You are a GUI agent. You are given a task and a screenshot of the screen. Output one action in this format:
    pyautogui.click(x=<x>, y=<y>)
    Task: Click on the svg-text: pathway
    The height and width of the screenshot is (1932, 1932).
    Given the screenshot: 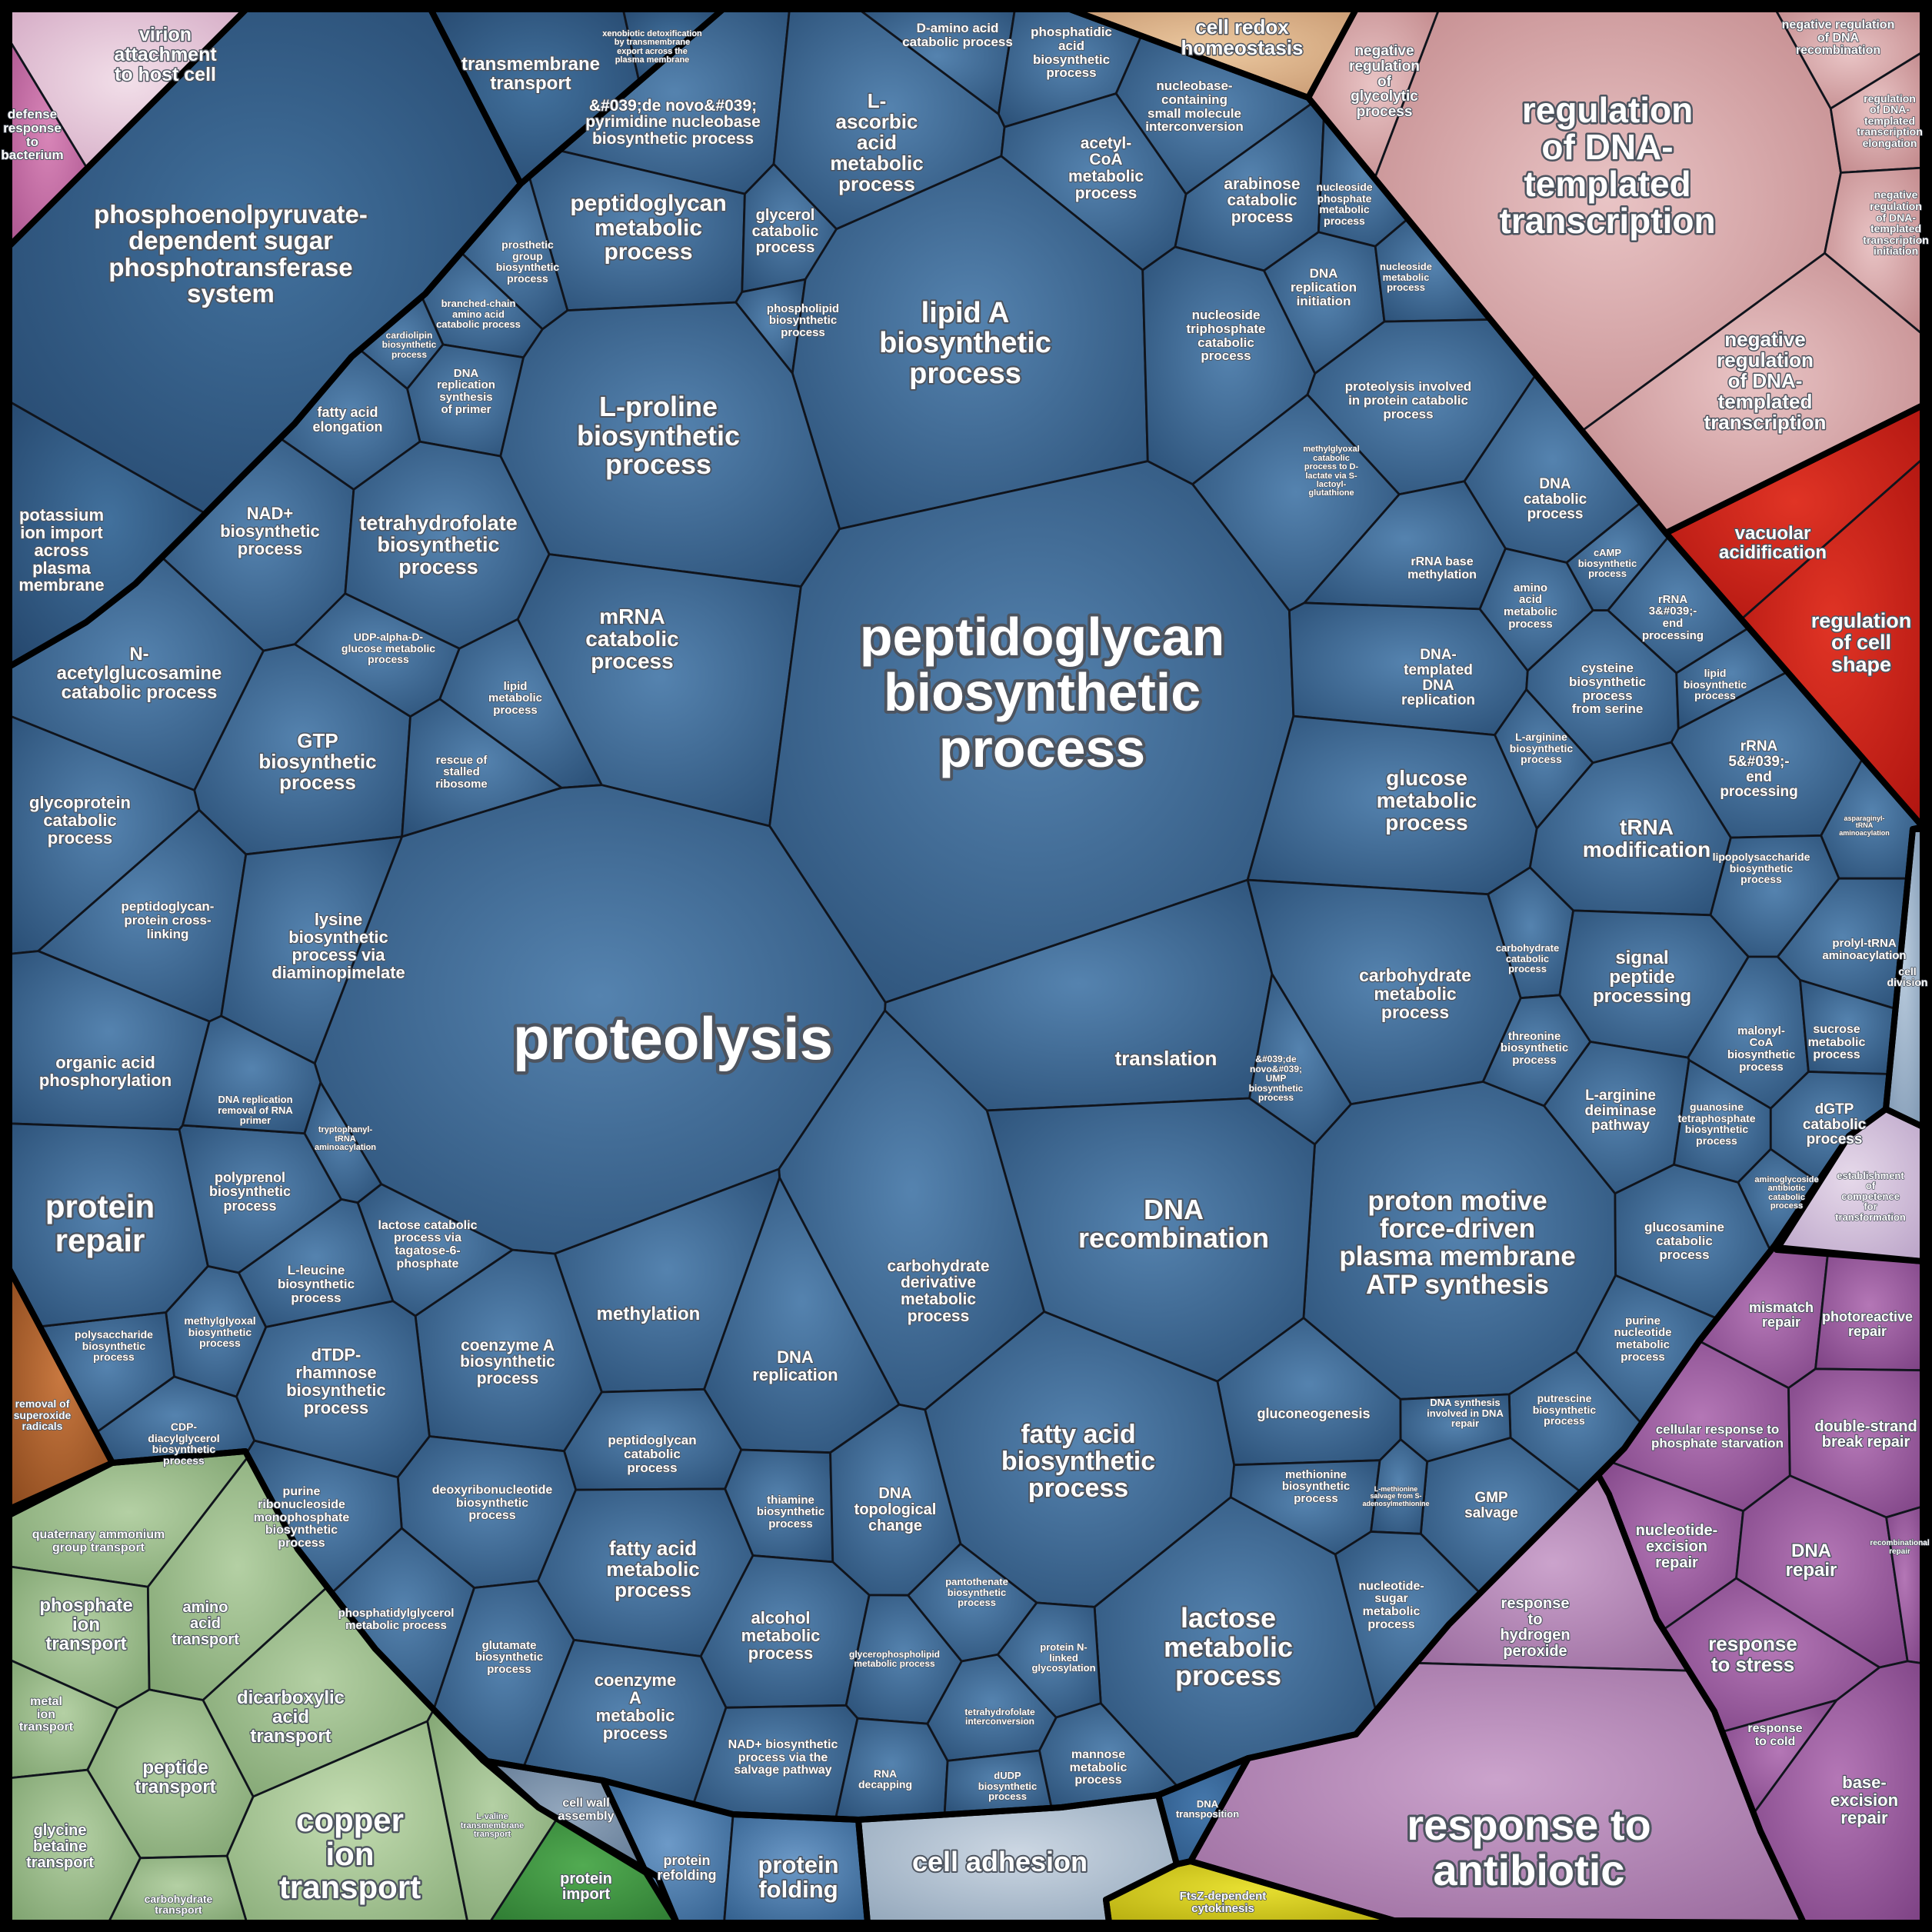 What is the action you would take?
    pyautogui.click(x=1620, y=1126)
    